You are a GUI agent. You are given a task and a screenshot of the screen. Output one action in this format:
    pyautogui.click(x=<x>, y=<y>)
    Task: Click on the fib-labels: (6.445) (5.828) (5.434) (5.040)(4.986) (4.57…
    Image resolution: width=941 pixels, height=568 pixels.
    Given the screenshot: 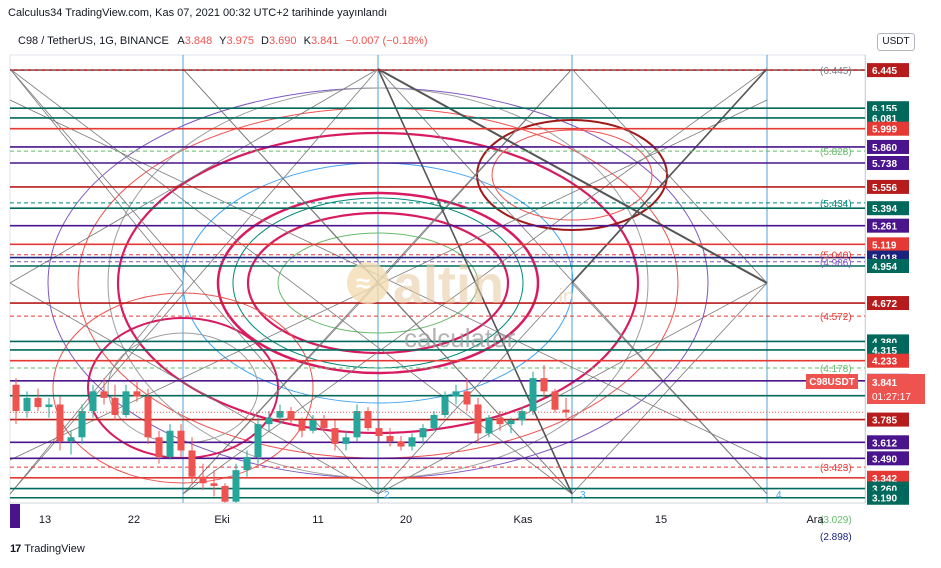 What is the action you would take?
    pyautogui.click(x=836, y=304)
    